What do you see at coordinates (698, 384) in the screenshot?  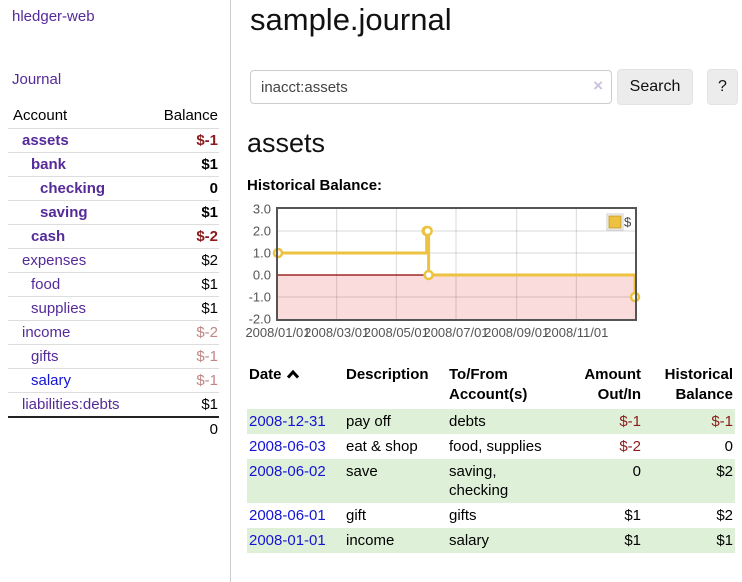 I see `register-header-balance: Historical Balance` at bounding box center [698, 384].